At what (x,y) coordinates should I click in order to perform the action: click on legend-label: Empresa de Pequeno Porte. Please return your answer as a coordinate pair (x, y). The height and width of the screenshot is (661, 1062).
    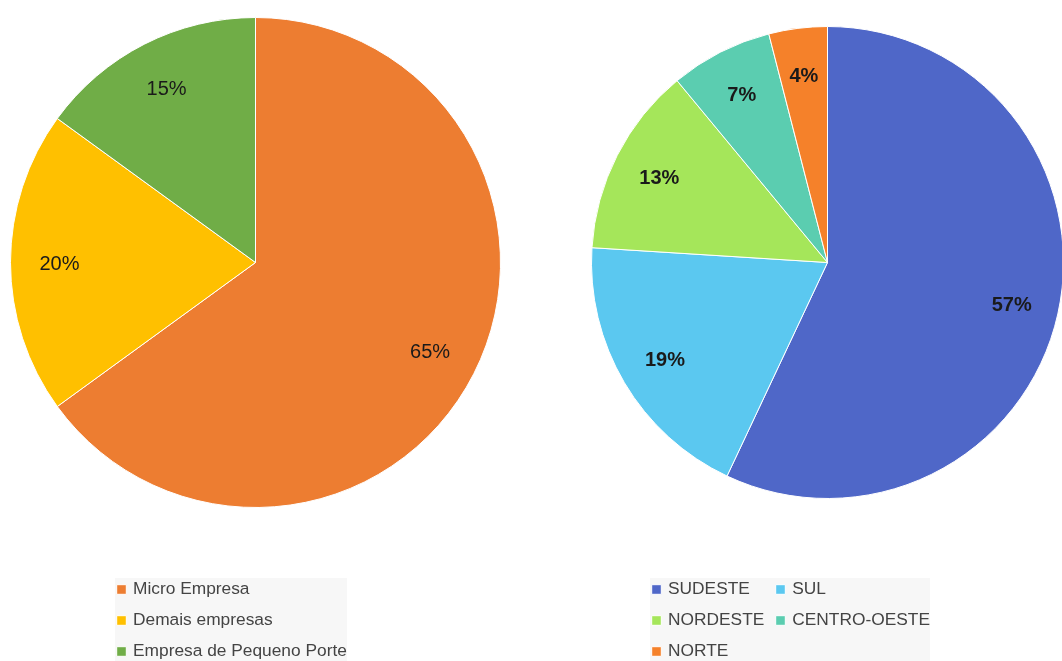
    Looking at the image, I should click on (240, 650).